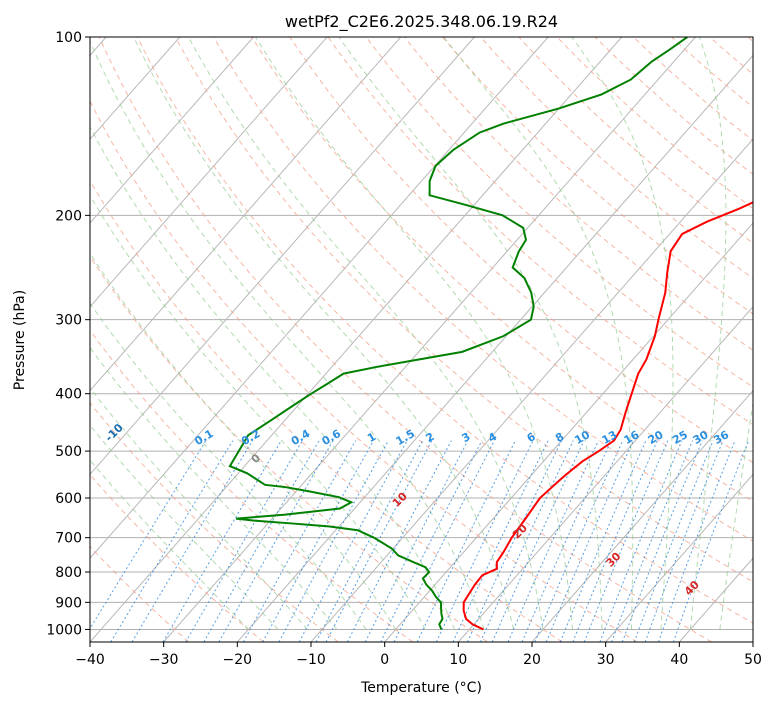 This screenshot has height=708, width=775. Describe the element at coordinates (421, 22) in the screenshot. I see `chart-title: wetPf2_C2E6.2025.348.06.19.R24` at that location.